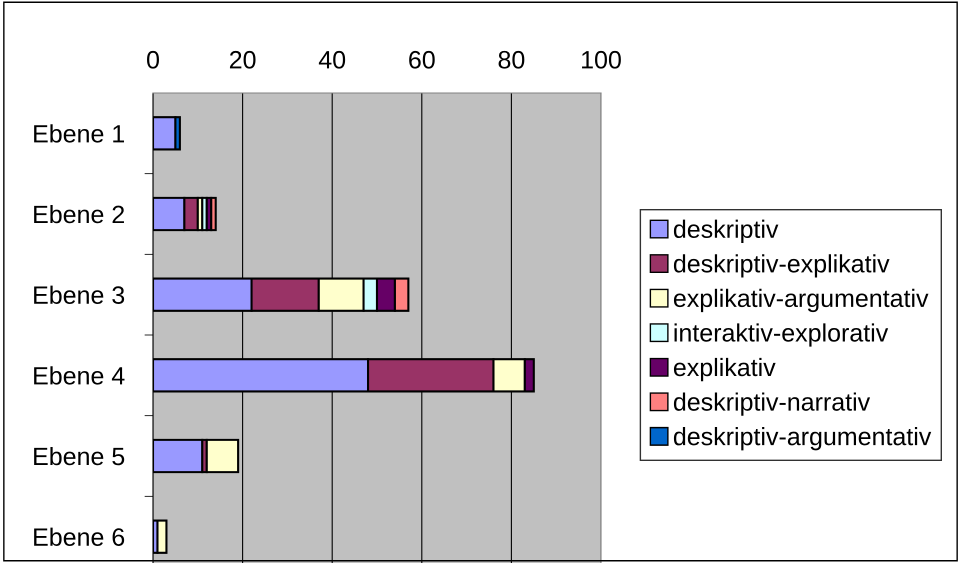 This screenshot has height=563, width=961. Describe the element at coordinates (601, 59) in the screenshot. I see `x-tick-label: 100` at that location.